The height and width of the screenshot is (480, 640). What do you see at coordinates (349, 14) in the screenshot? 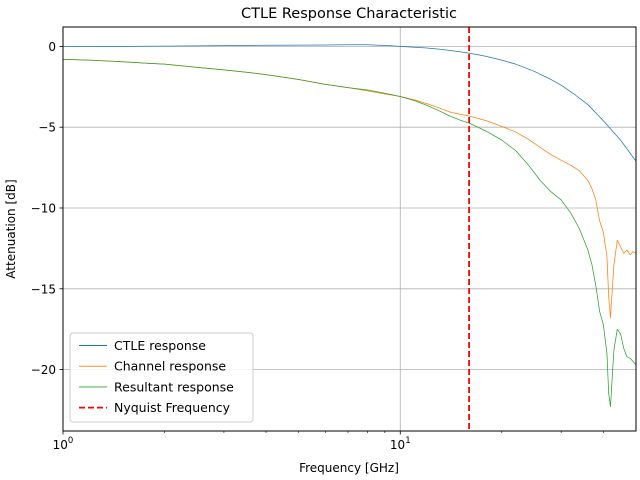
I see `chart-title: CTLE Response Characteristic` at bounding box center [349, 14].